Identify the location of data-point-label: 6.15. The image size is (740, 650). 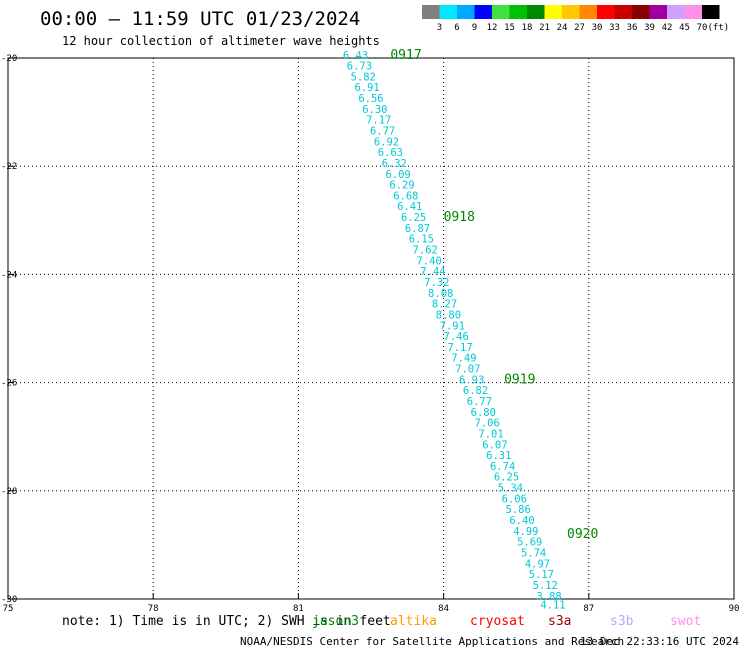
(421, 240).